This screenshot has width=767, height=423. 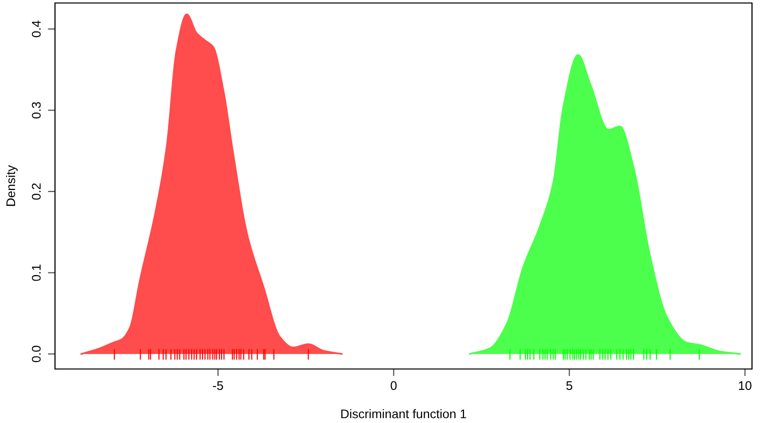 What do you see at coordinates (36, 354) in the screenshot?
I see `y-tick-label: 0.0` at bounding box center [36, 354].